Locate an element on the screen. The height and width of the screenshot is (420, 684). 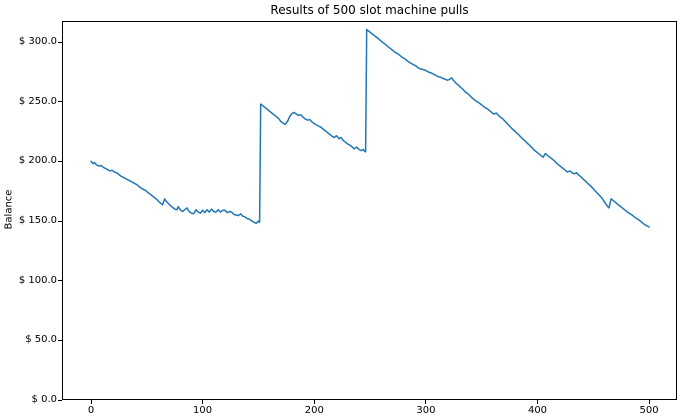
x-tick-label: 100 is located at coordinates (203, 410).